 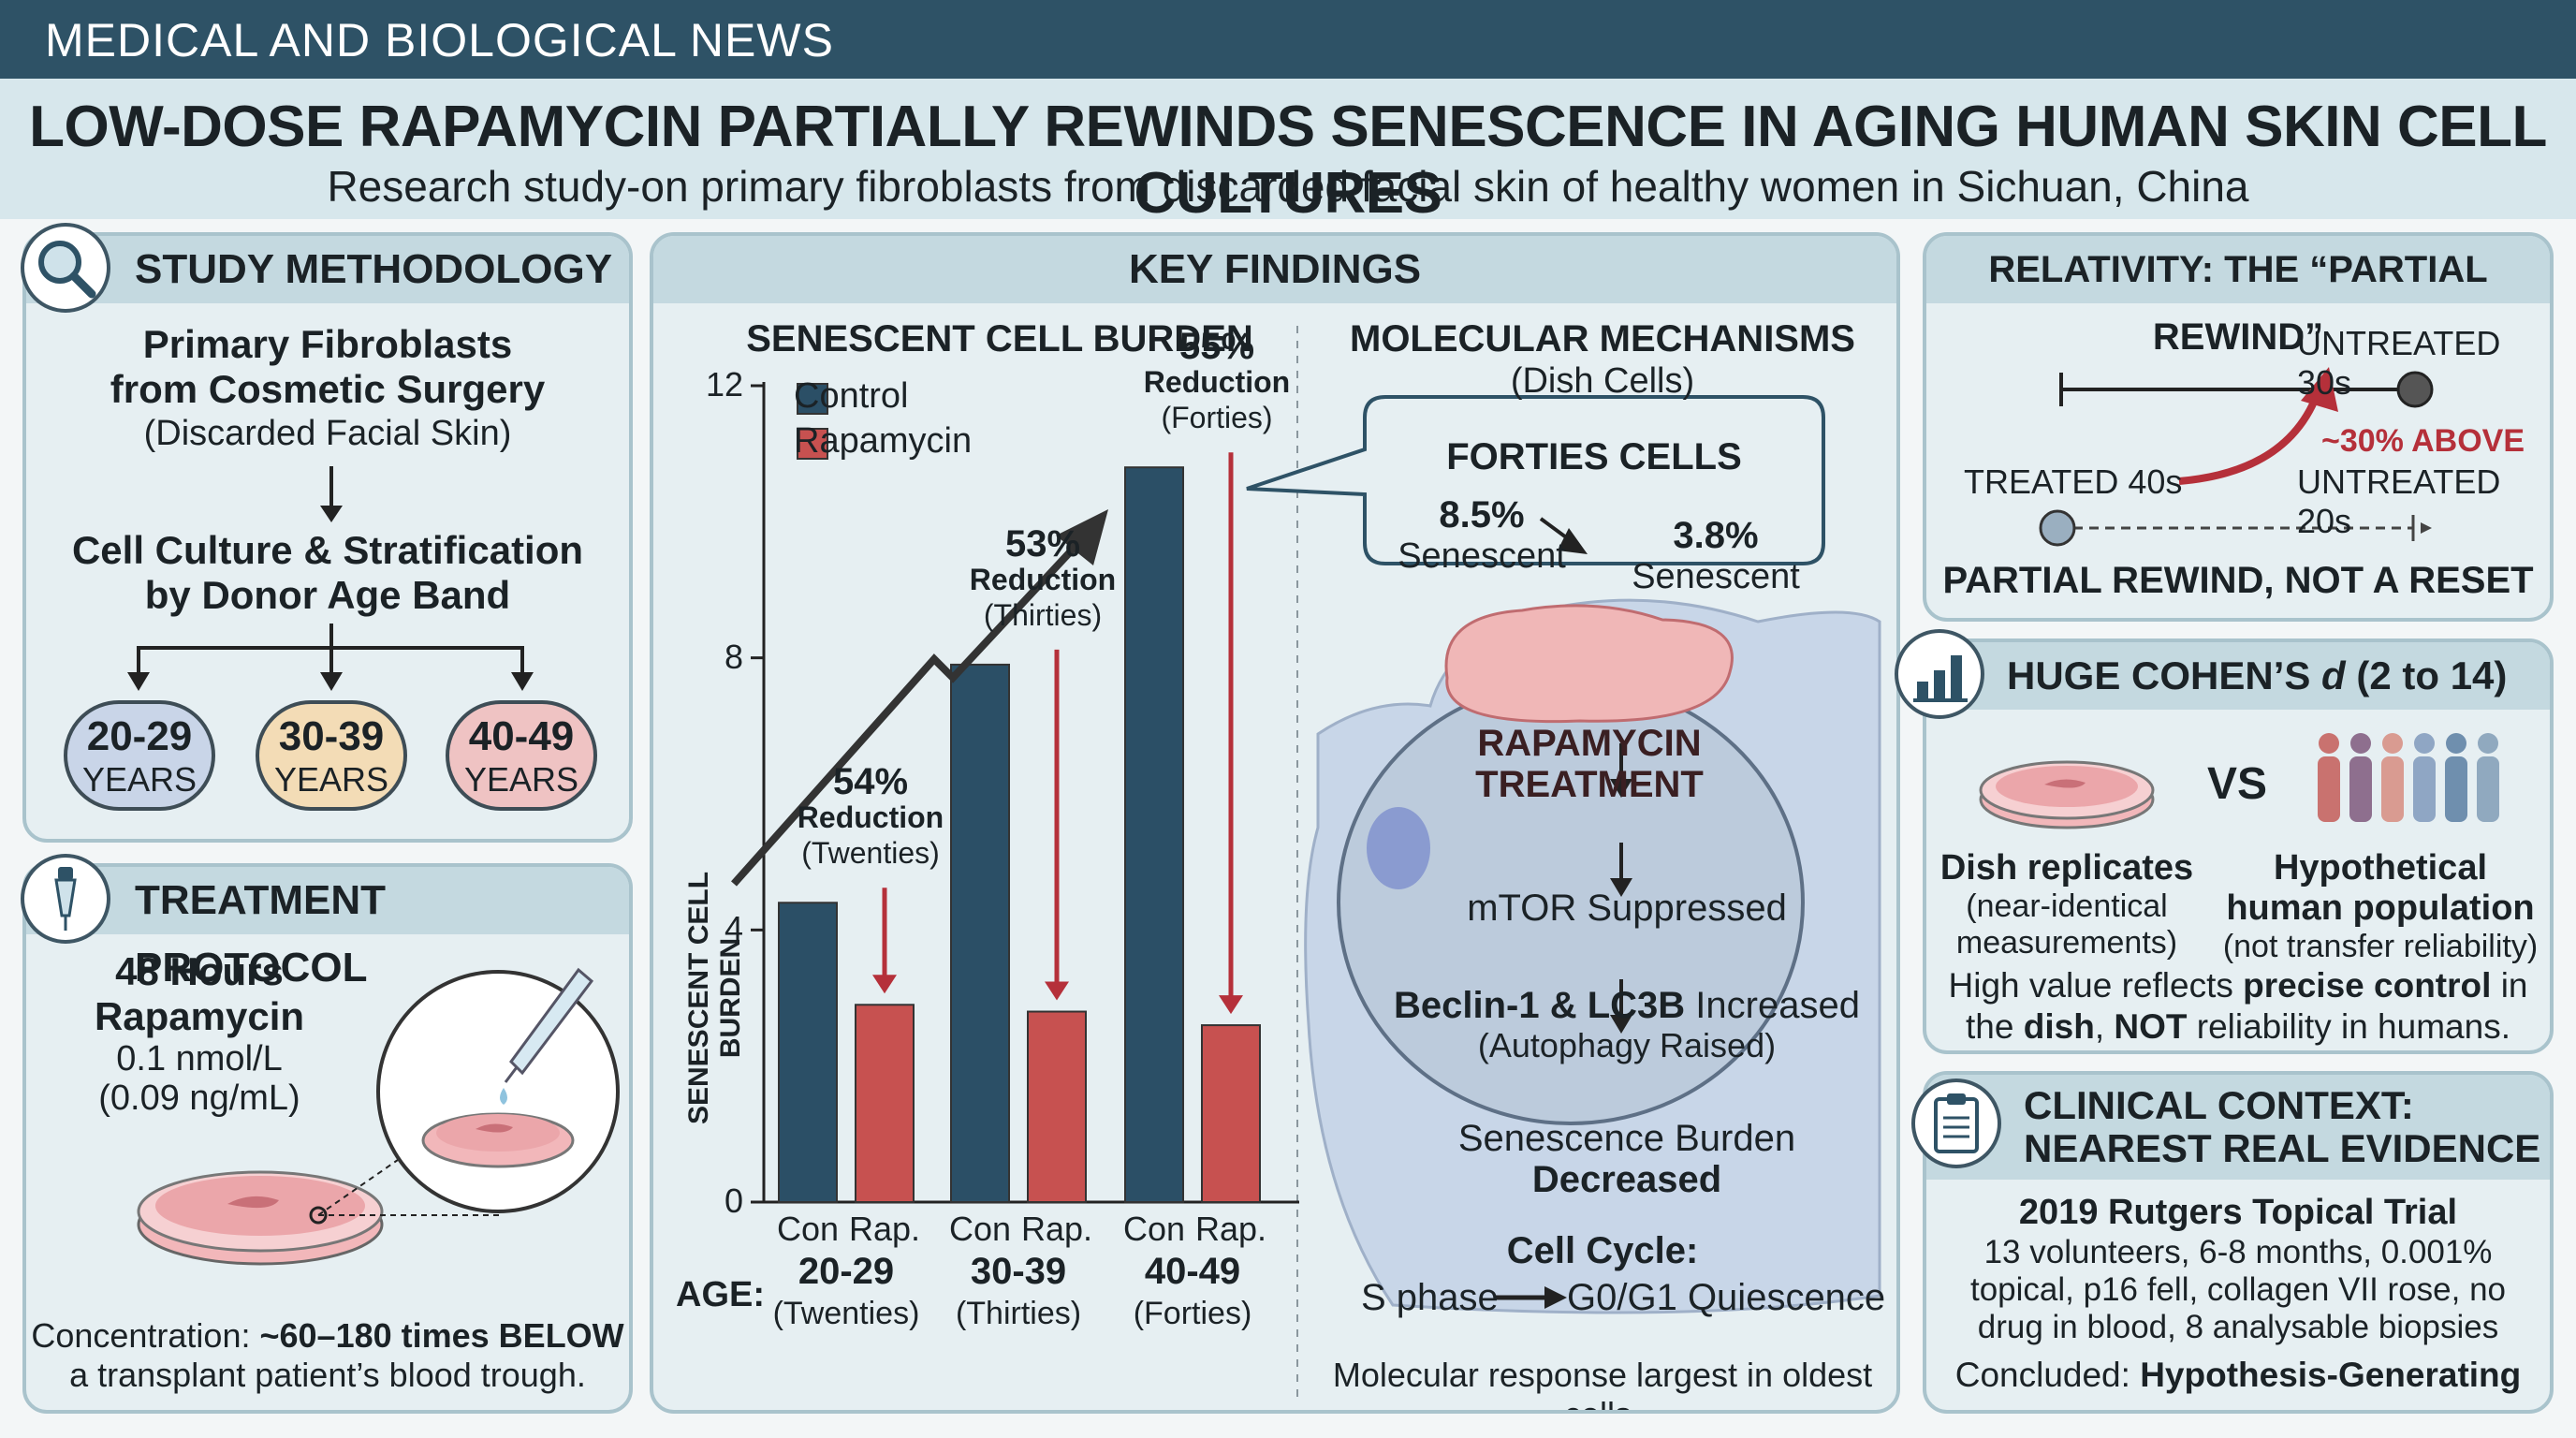 I want to click on cohen-note2-mid: ,, so click(x=2104, y=1026).